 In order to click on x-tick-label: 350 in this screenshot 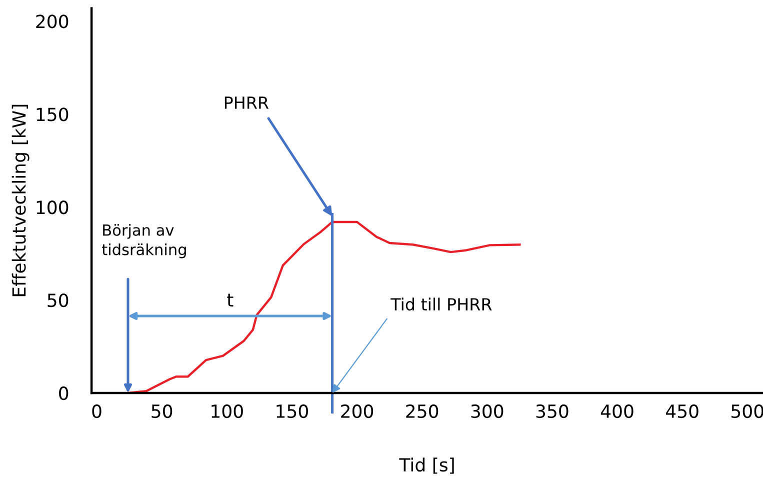, I will do `click(552, 411)`.